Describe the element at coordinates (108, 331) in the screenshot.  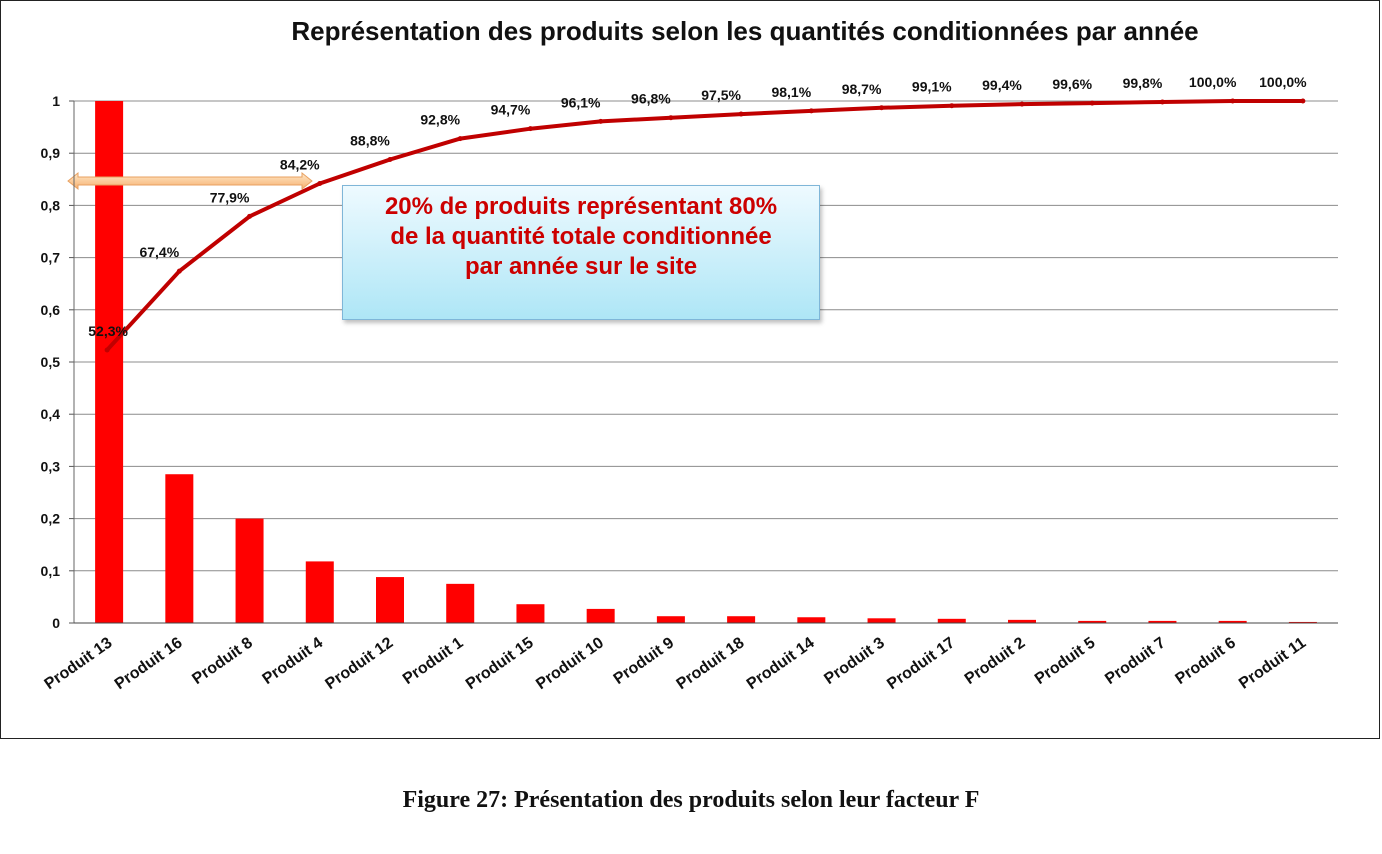
I see `line-data-label: 52,3%` at that location.